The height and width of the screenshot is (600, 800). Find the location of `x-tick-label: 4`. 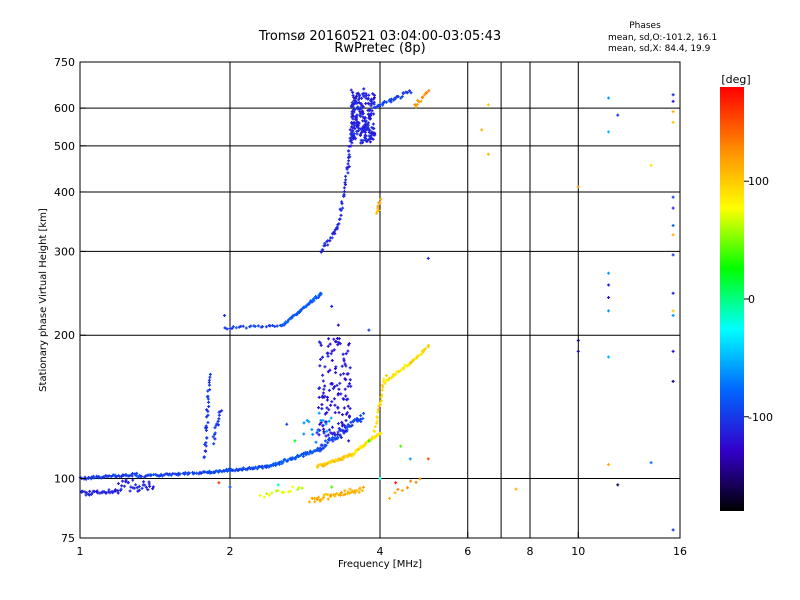

x-tick-label: 4 is located at coordinates (380, 551).